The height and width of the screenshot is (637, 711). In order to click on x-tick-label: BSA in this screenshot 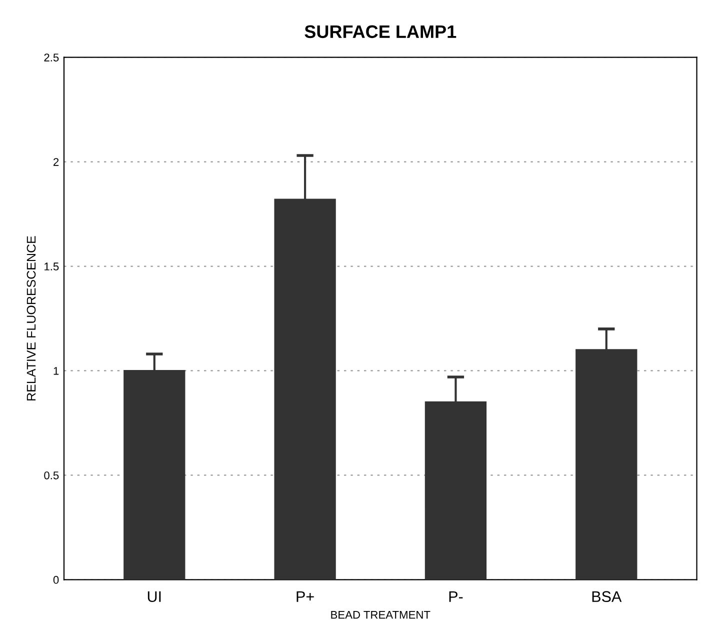, I will do `click(607, 596)`.